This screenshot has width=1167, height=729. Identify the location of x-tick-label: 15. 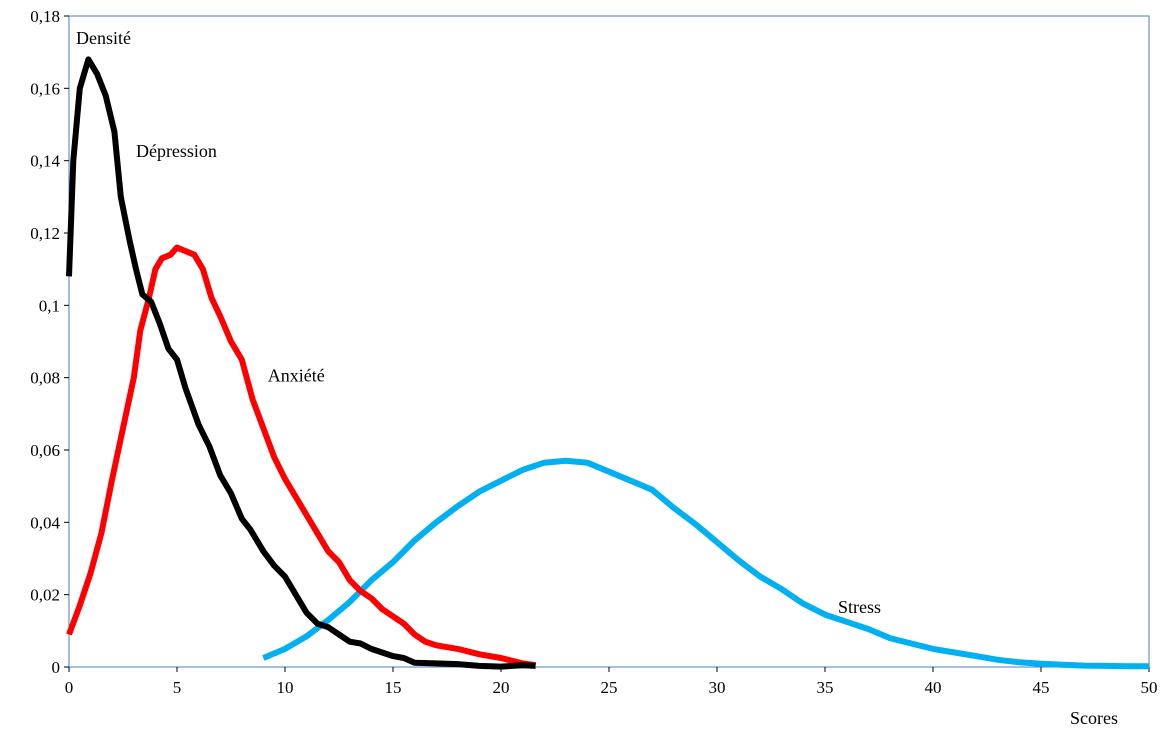
(393, 687).